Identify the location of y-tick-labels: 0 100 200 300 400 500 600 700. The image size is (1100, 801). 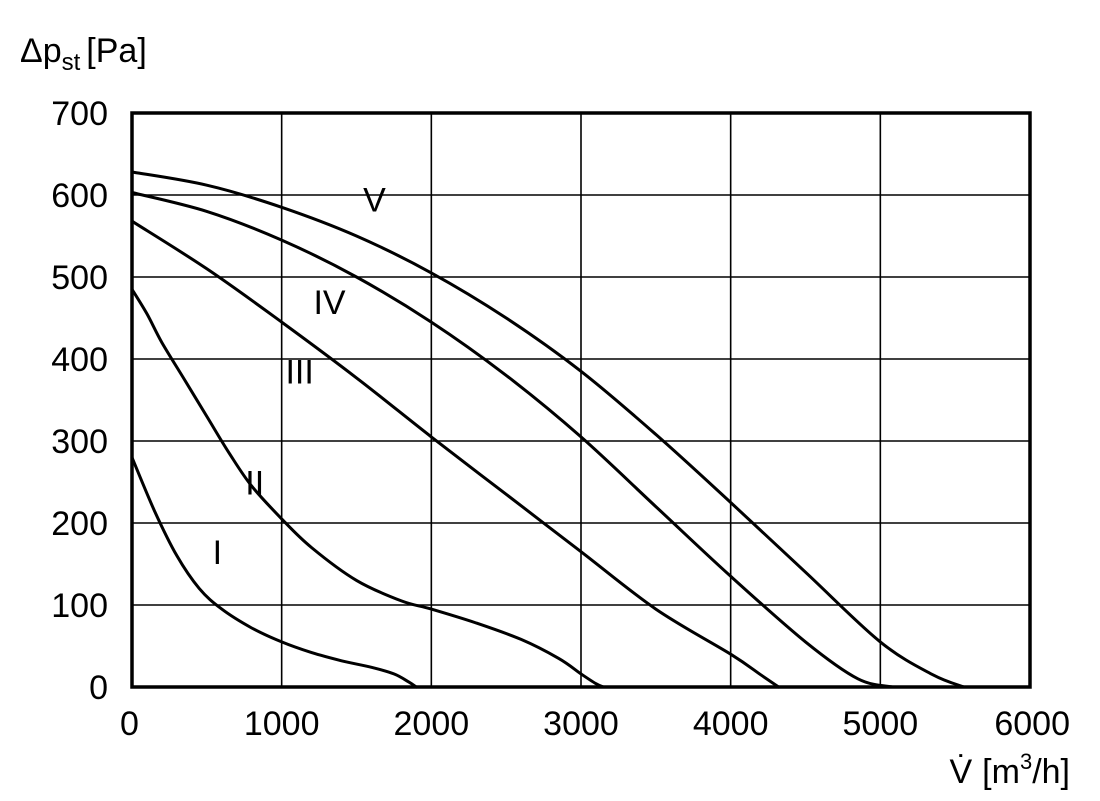
(79, 401).